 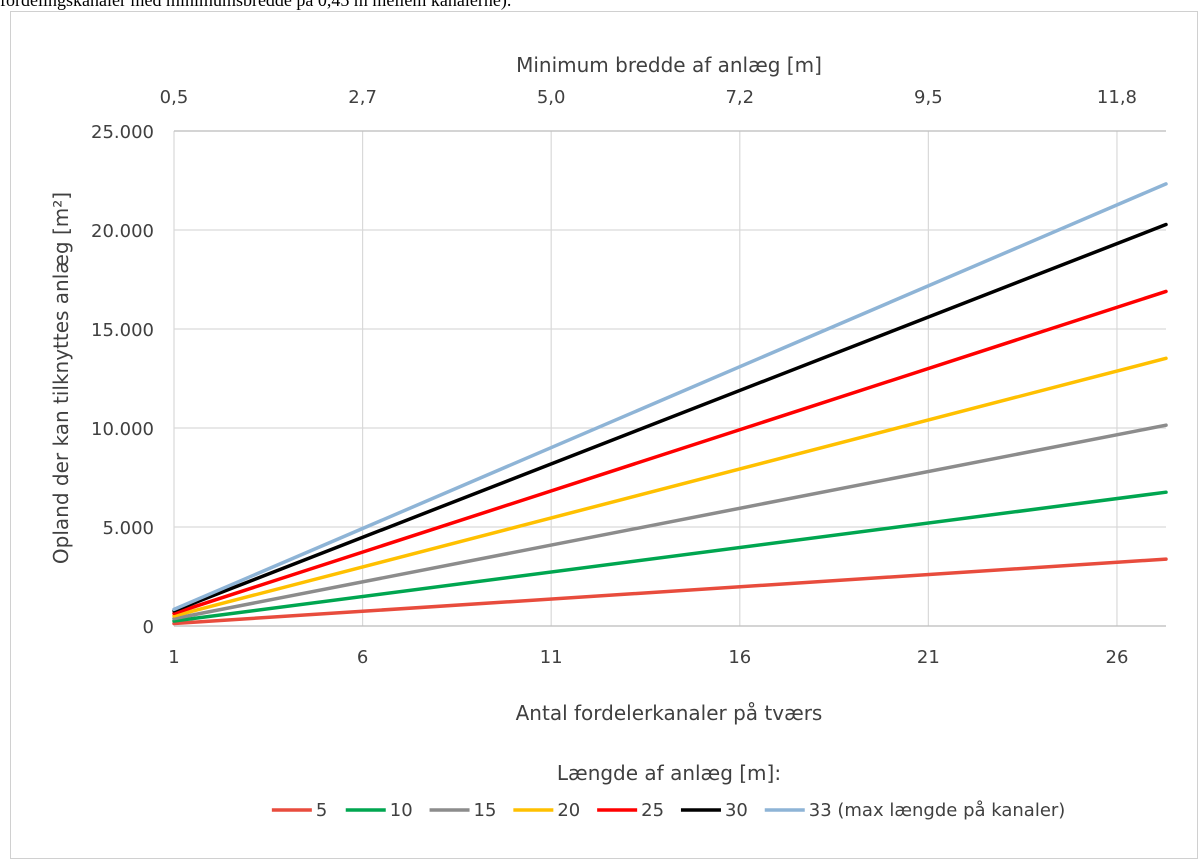 I want to click on x2-tick-label: 9,5, so click(x=928, y=97).